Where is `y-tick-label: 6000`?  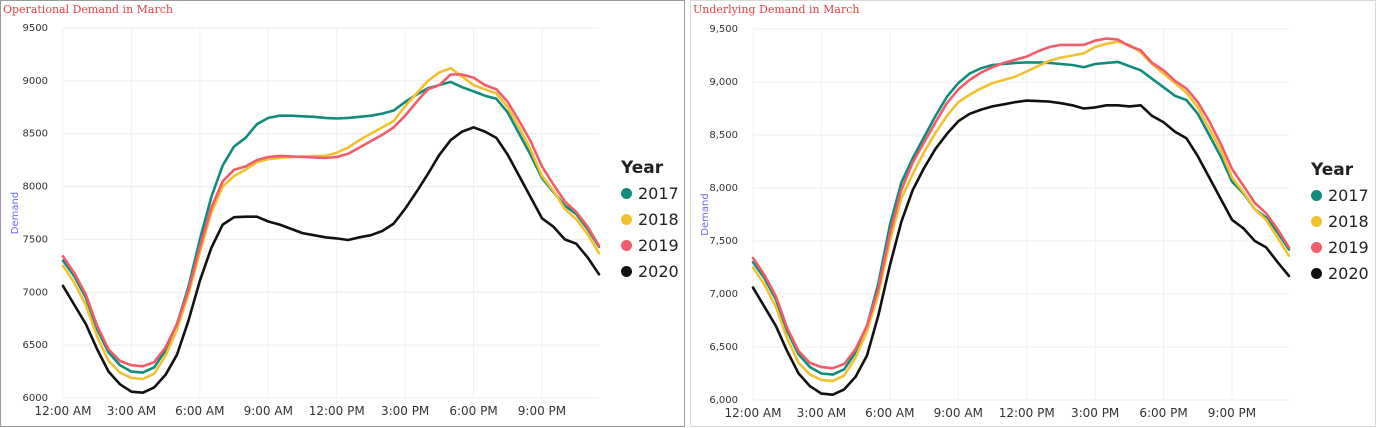
y-tick-label: 6000 is located at coordinates (35, 398).